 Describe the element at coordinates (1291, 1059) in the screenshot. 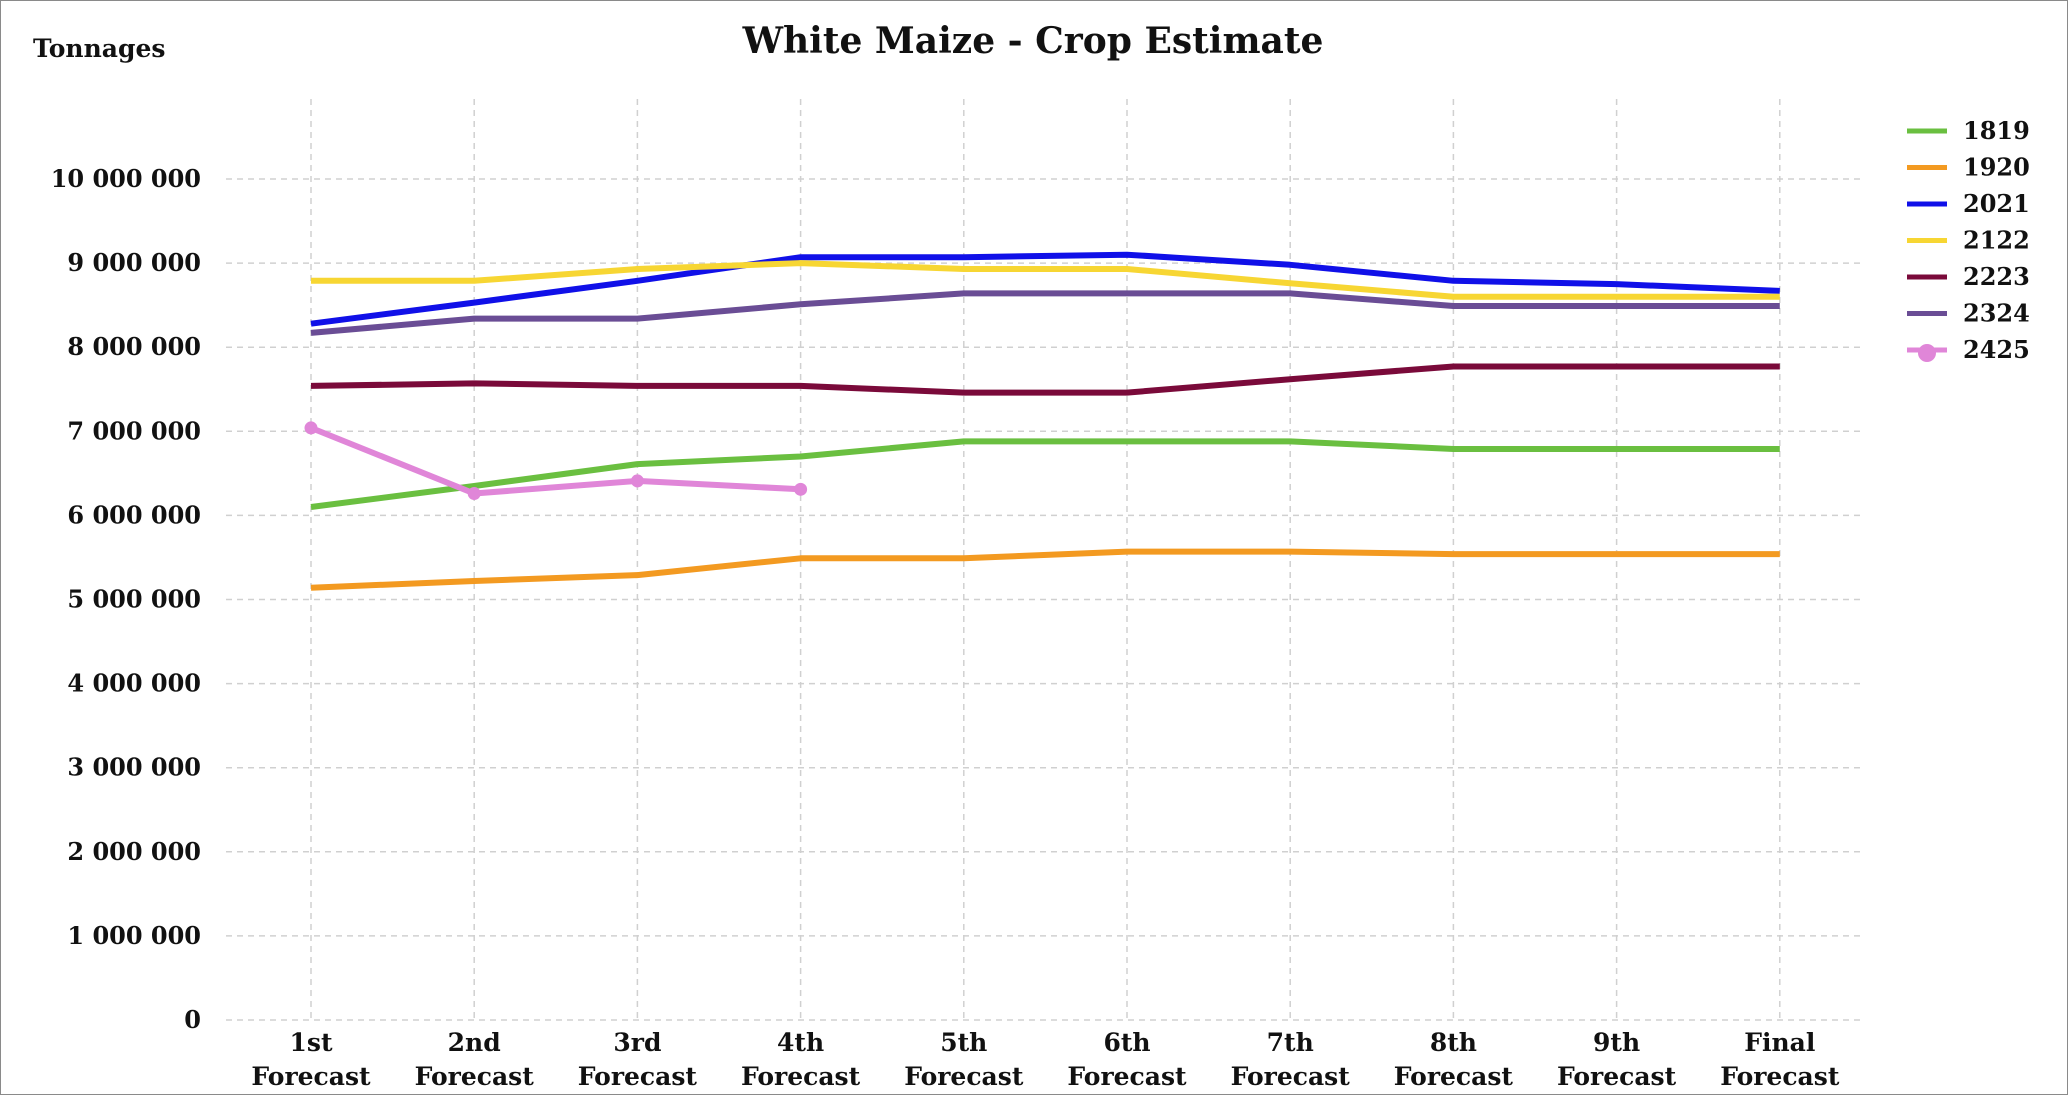

I see `x-tick-label: 7th Forecast` at that location.